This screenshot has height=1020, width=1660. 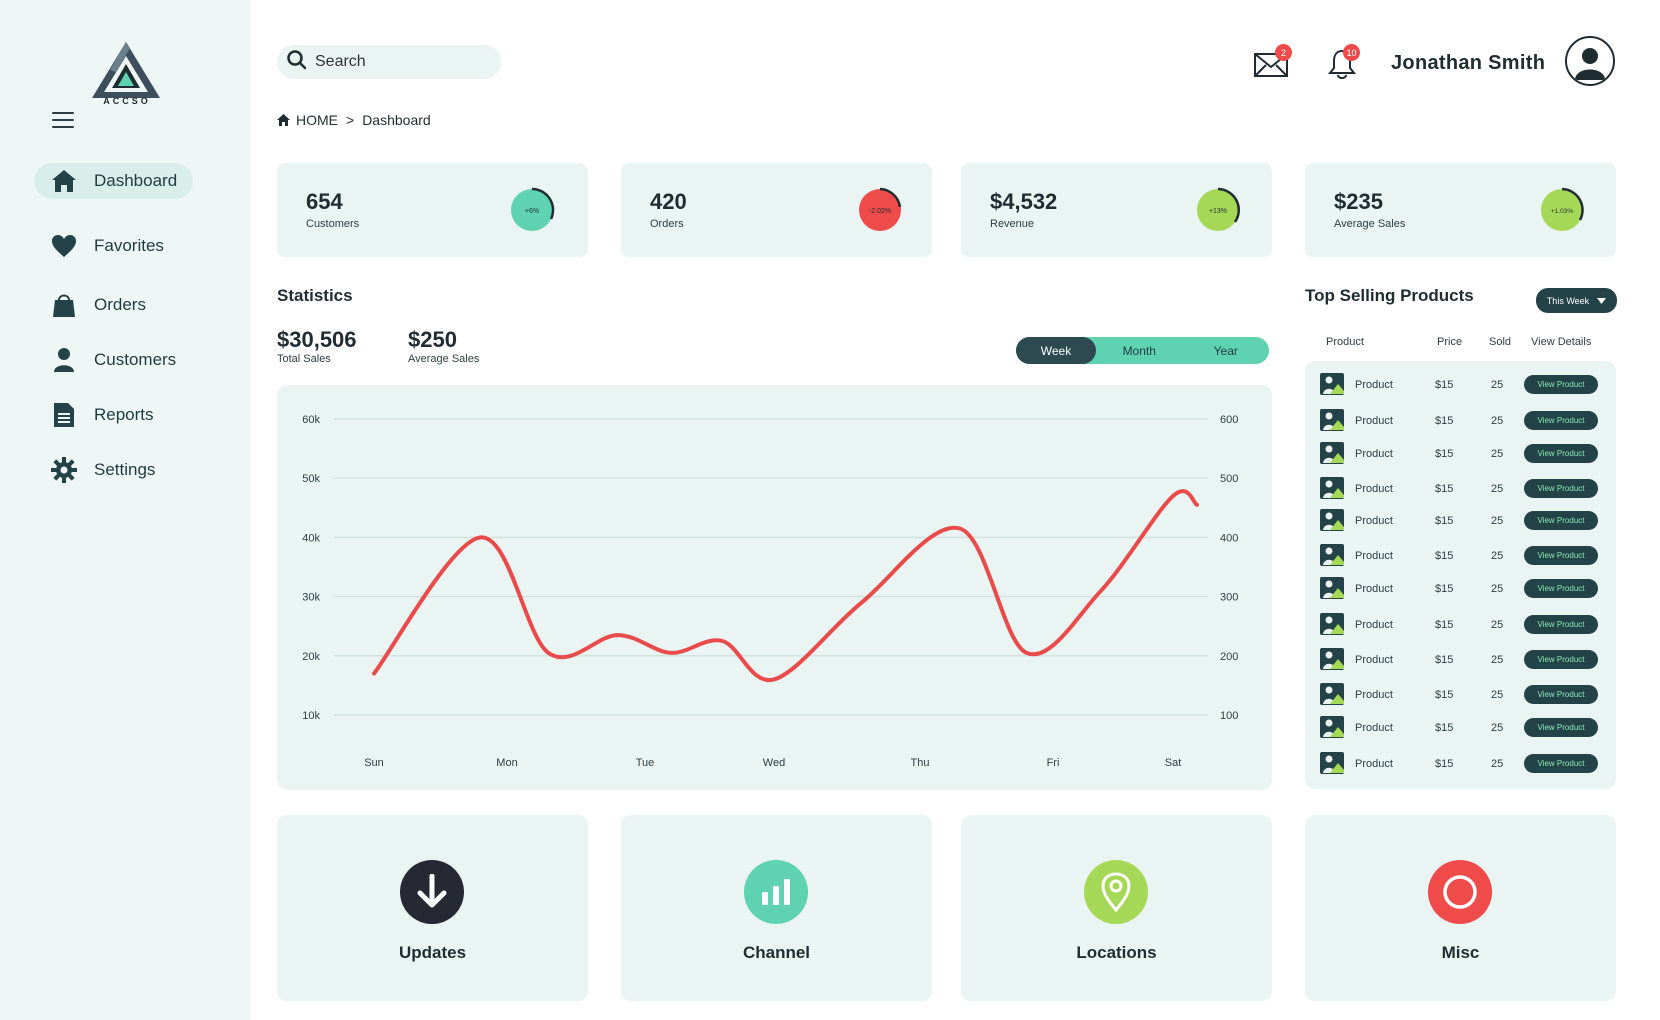 I want to click on sidebar-item-orders: Orders, so click(x=98, y=305).